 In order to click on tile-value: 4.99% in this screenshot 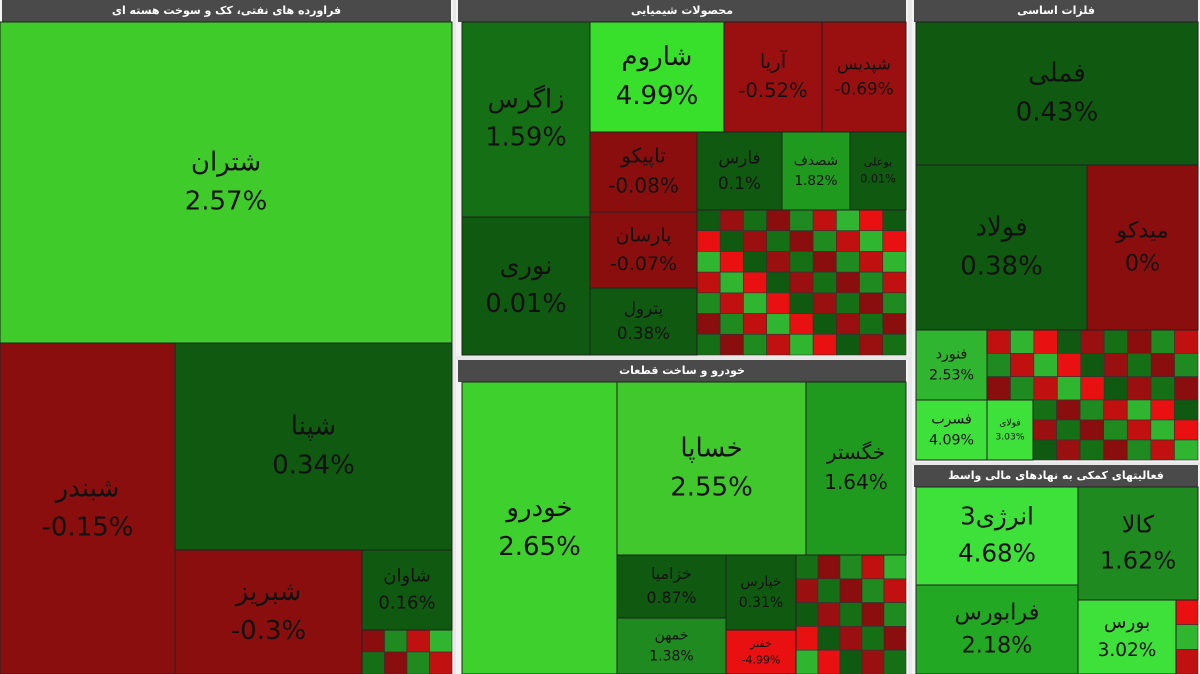, I will do `click(657, 96)`.